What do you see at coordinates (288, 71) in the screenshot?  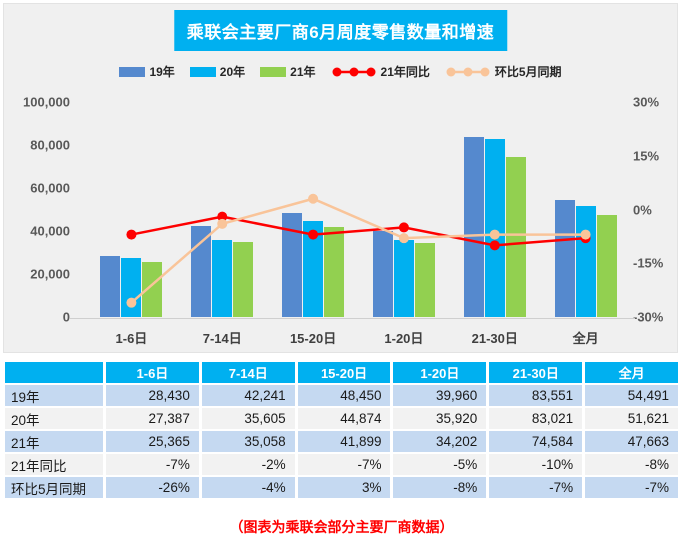 I see `legend-item-21年: 21年` at bounding box center [288, 71].